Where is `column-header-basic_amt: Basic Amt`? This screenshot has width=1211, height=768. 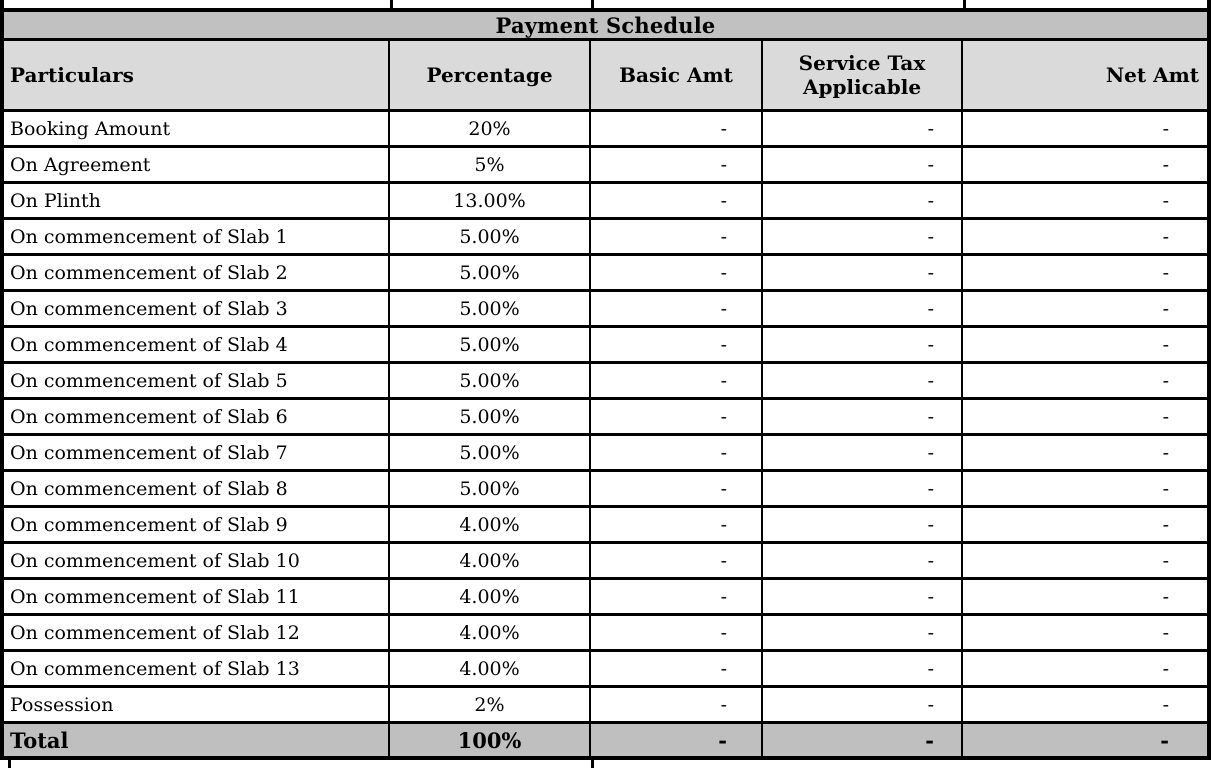
column-header-basic_amt: Basic Amt is located at coordinates (677, 75).